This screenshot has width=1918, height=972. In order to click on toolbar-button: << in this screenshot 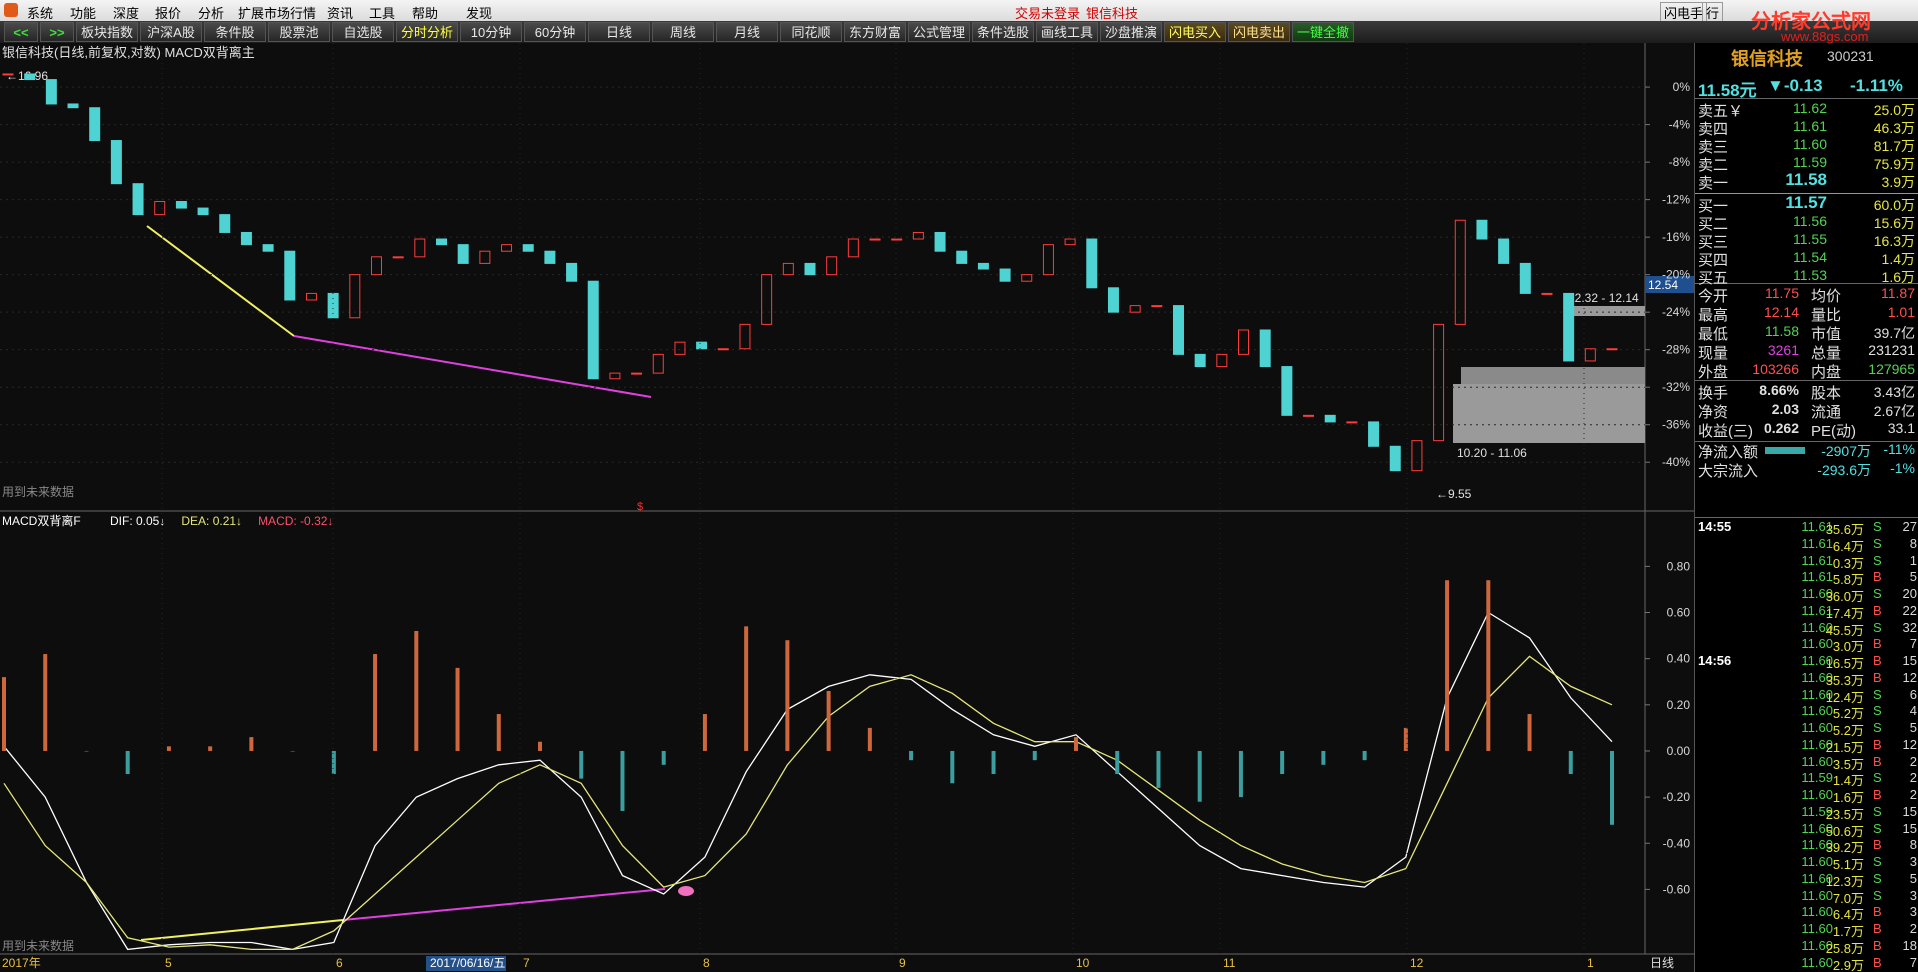, I will do `click(21, 32)`.